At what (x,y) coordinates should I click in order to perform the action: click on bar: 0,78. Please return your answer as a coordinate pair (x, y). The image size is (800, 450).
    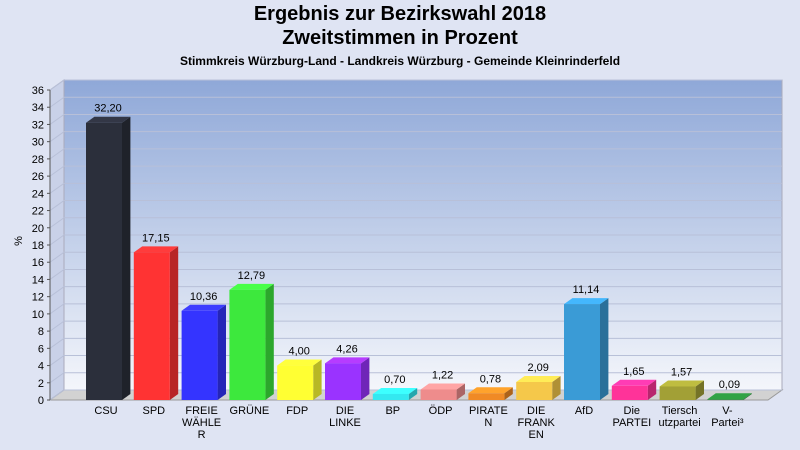
    Looking at the image, I should click on (490, 386).